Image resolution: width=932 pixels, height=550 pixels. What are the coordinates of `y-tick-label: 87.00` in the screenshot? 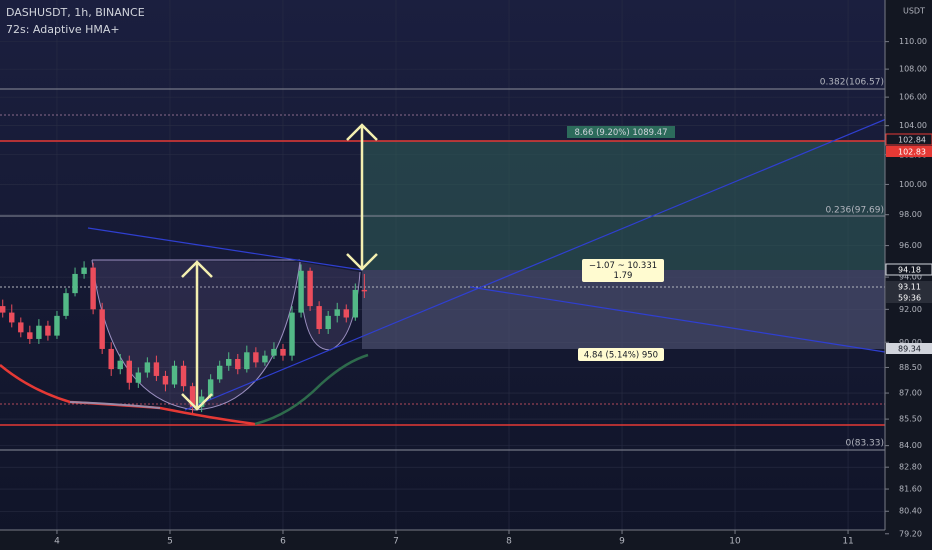 It's located at (910, 393).